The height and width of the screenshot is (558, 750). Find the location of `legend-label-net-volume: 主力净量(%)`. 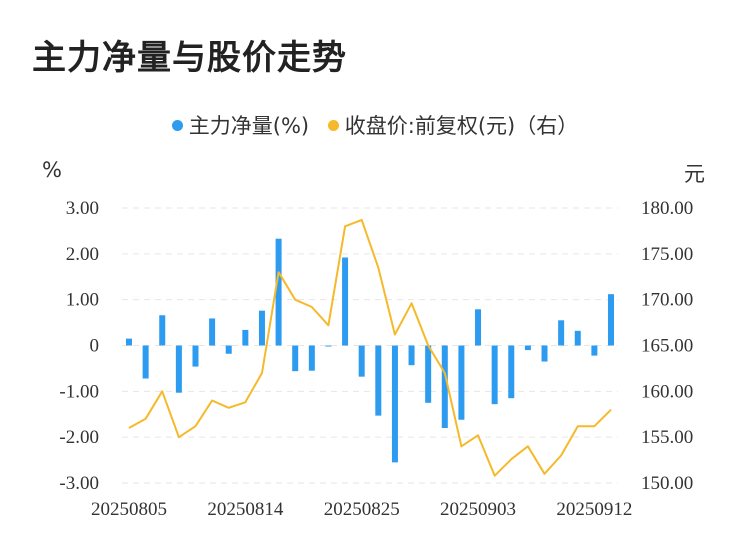

legend-label-net-volume: 主力净量(%) is located at coordinates (249, 126).